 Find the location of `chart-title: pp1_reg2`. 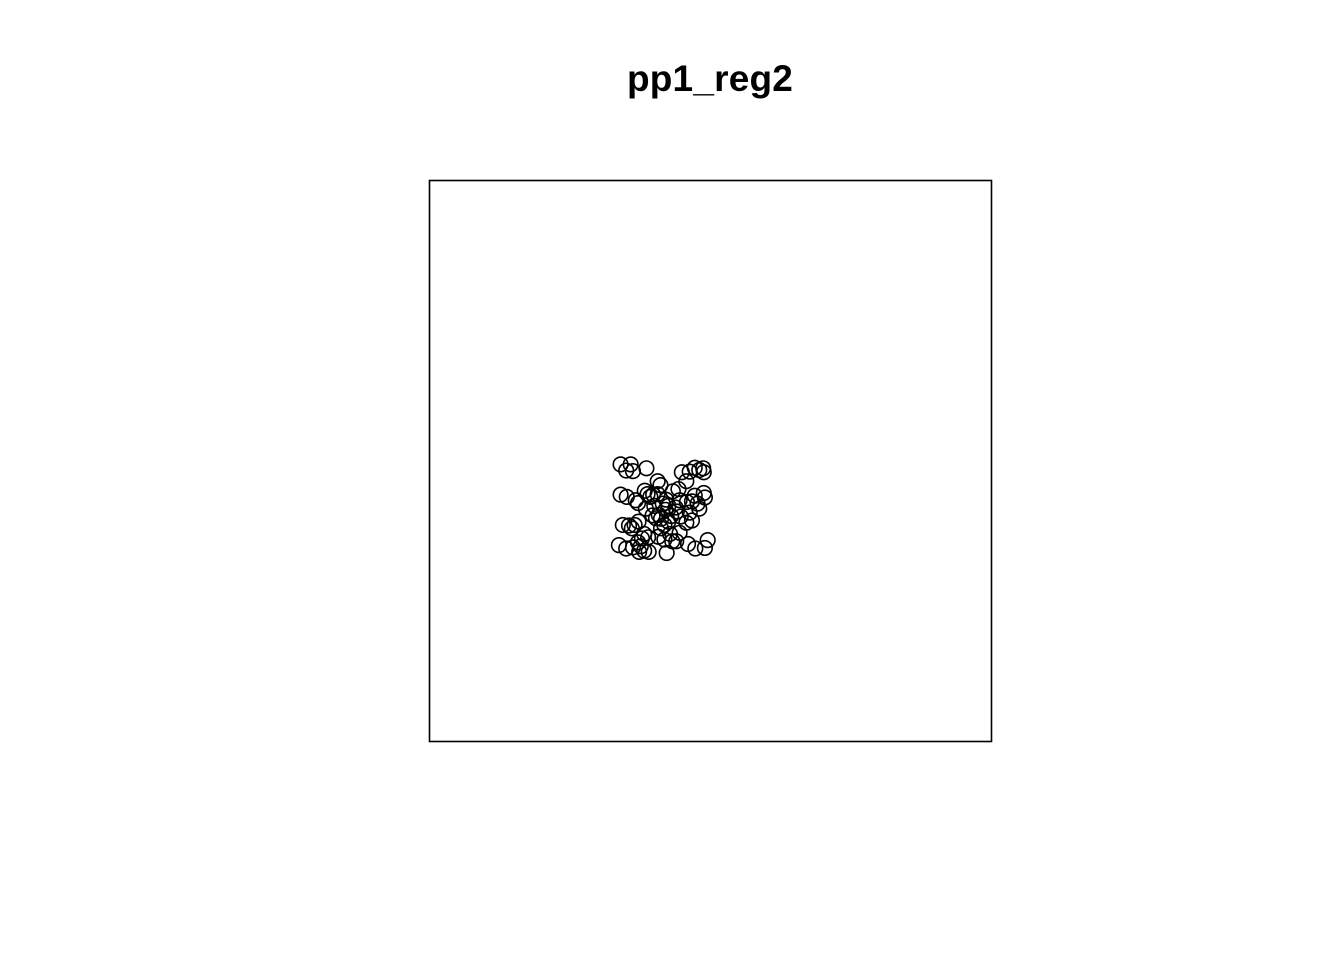

chart-title: pp1_reg2 is located at coordinates (710, 78).